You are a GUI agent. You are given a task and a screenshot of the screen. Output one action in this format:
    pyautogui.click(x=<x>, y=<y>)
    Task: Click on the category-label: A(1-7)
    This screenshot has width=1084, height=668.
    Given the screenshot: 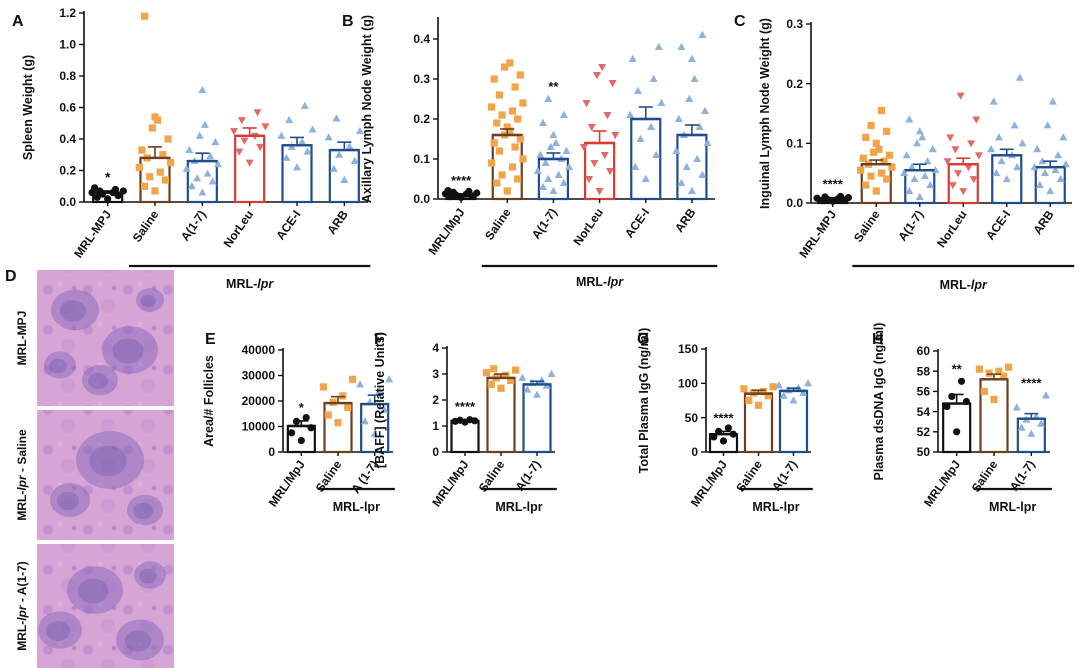 What is the action you would take?
    pyautogui.click(x=910, y=226)
    